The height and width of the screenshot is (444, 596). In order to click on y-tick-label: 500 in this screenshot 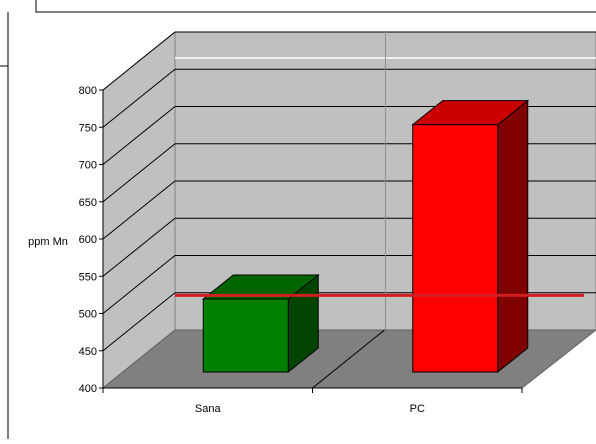, I will do `click(88, 315)`.